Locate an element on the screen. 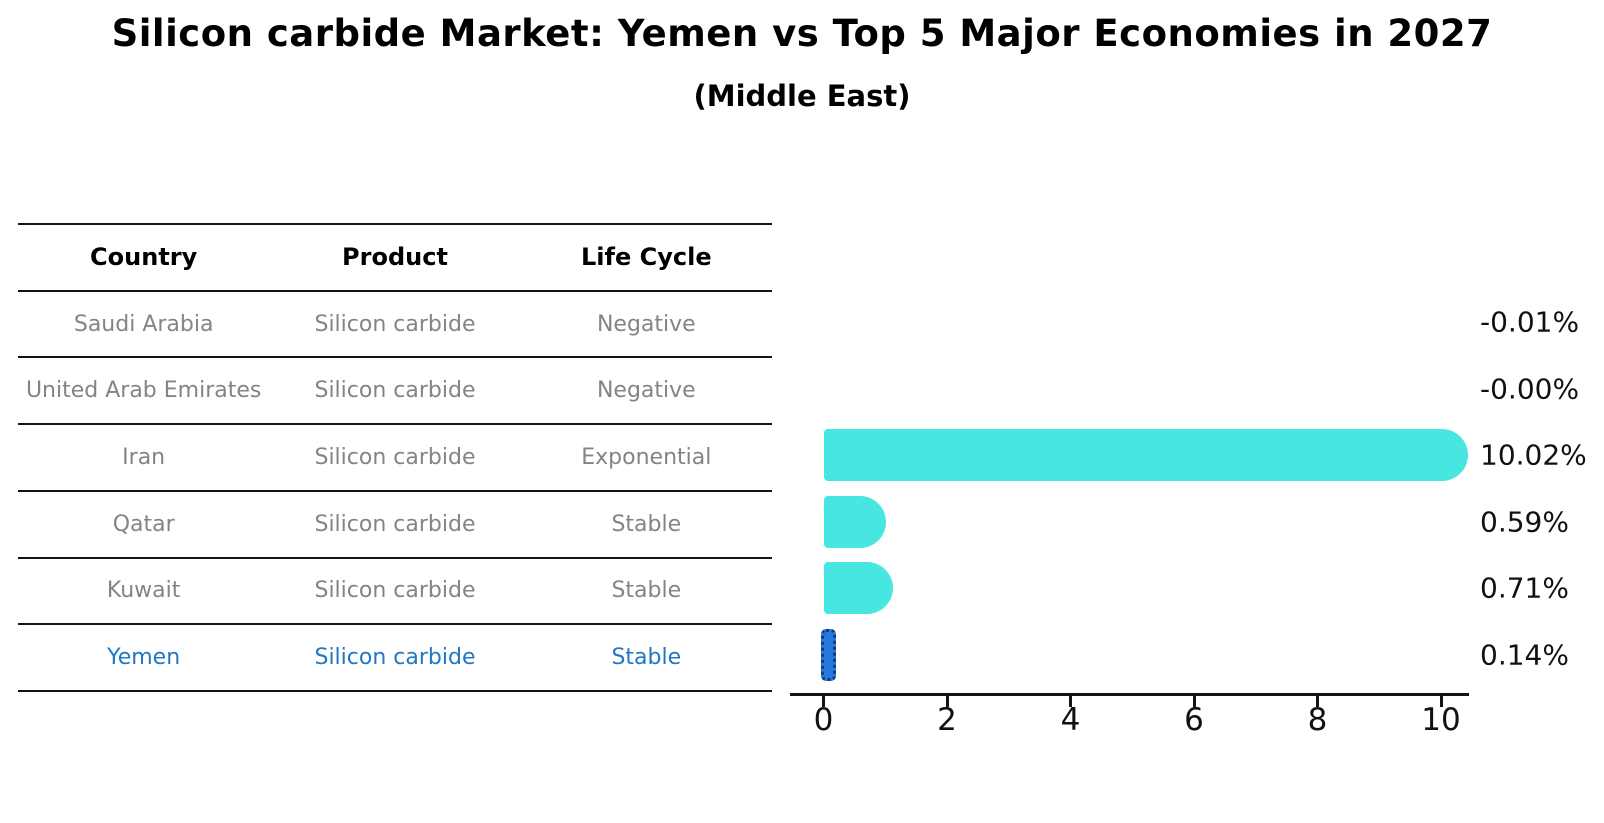  column-header-country: Country is located at coordinates (144, 257).